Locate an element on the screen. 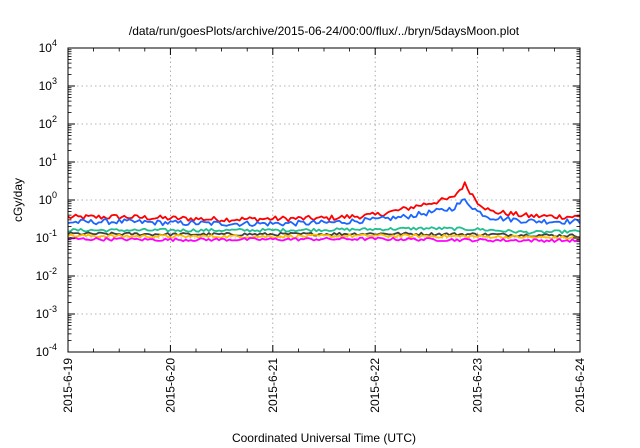 Image resolution: width=640 pixels, height=448 pixels. y-tick-label: 10² is located at coordinates (48, 122).